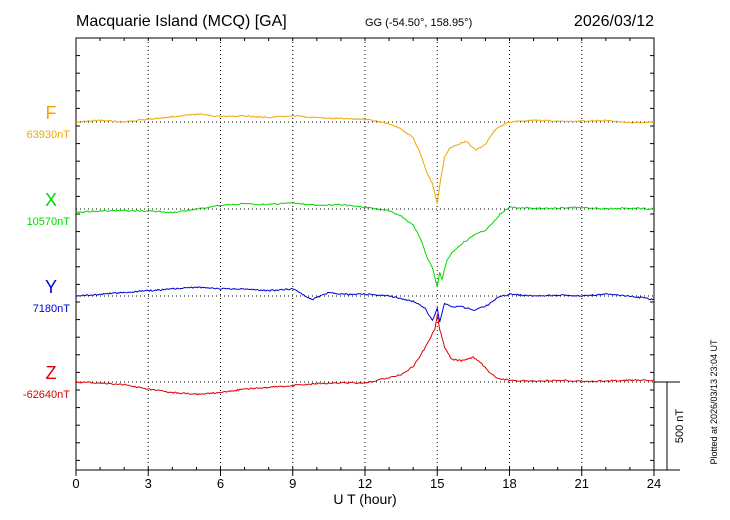  I want to click on x-tick-label: 21, so click(582, 483).